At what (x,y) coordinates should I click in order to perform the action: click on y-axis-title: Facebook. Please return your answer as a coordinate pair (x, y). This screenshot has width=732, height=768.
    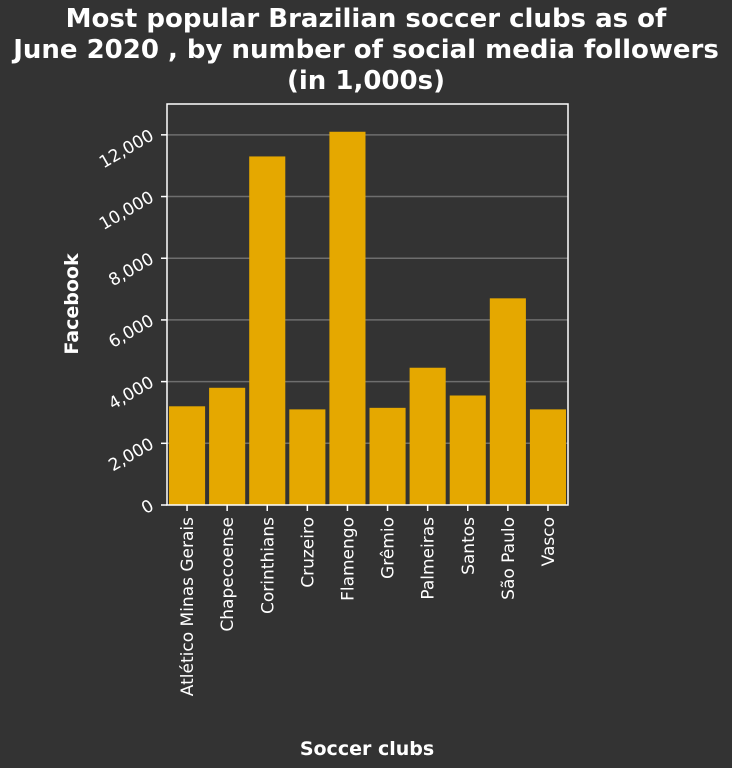
    Looking at the image, I should click on (72, 304).